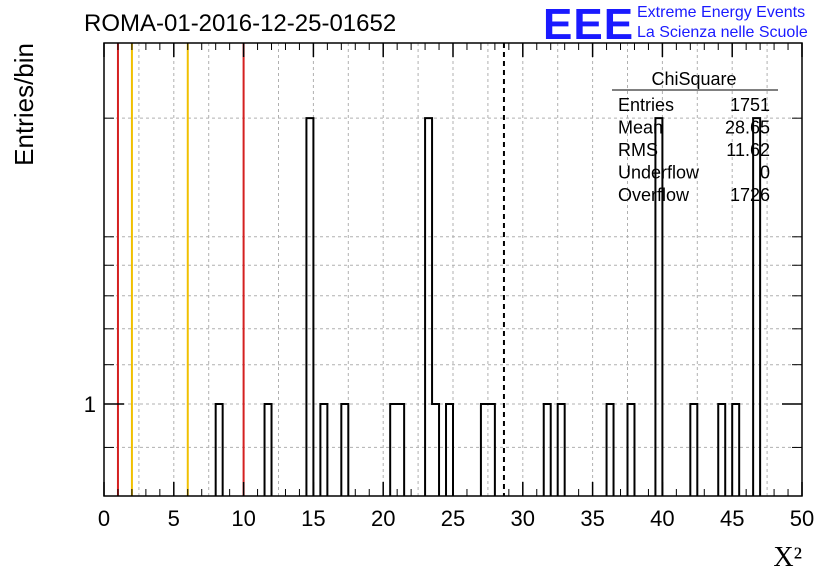  What do you see at coordinates (24, 104) in the screenshot?
I see `y-axis-label: Entries/bin` at bounding box center [24, 104].